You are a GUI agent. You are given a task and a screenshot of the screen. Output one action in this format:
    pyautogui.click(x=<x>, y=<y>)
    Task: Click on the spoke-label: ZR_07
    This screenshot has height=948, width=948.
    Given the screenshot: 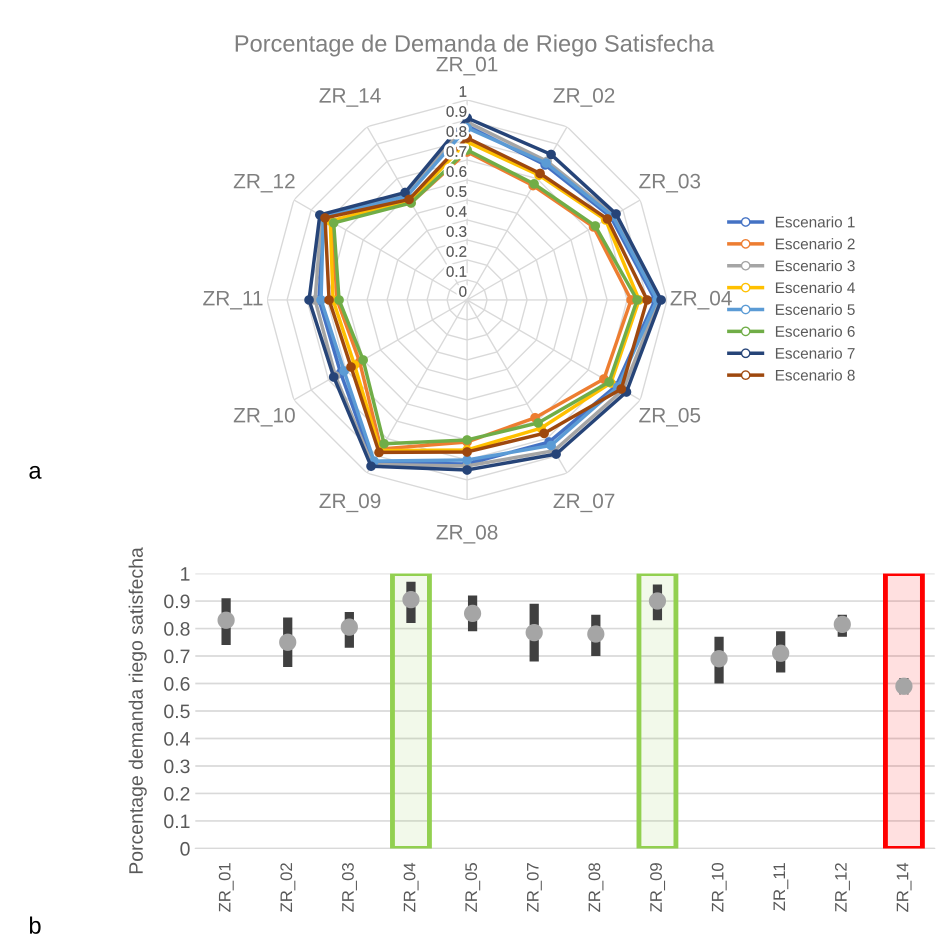 What is the action you would take?
    pyautogui.click(x=584, y=502)
    